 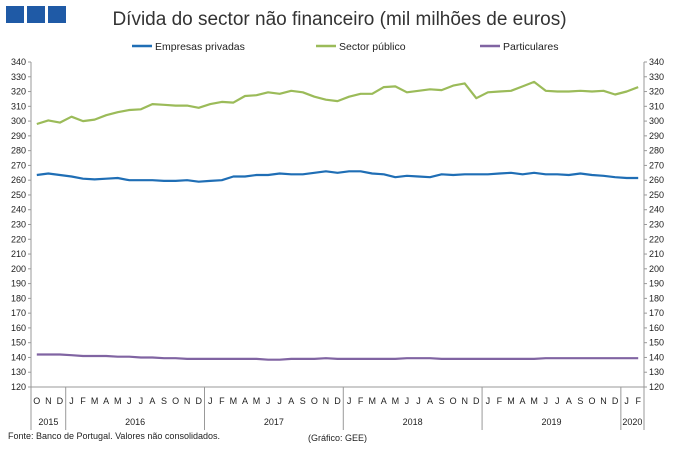 What do you see at coordinates (18, 210) in the screenshot?
I see `y-tick-label: 240` at bounding box center [18, 210].